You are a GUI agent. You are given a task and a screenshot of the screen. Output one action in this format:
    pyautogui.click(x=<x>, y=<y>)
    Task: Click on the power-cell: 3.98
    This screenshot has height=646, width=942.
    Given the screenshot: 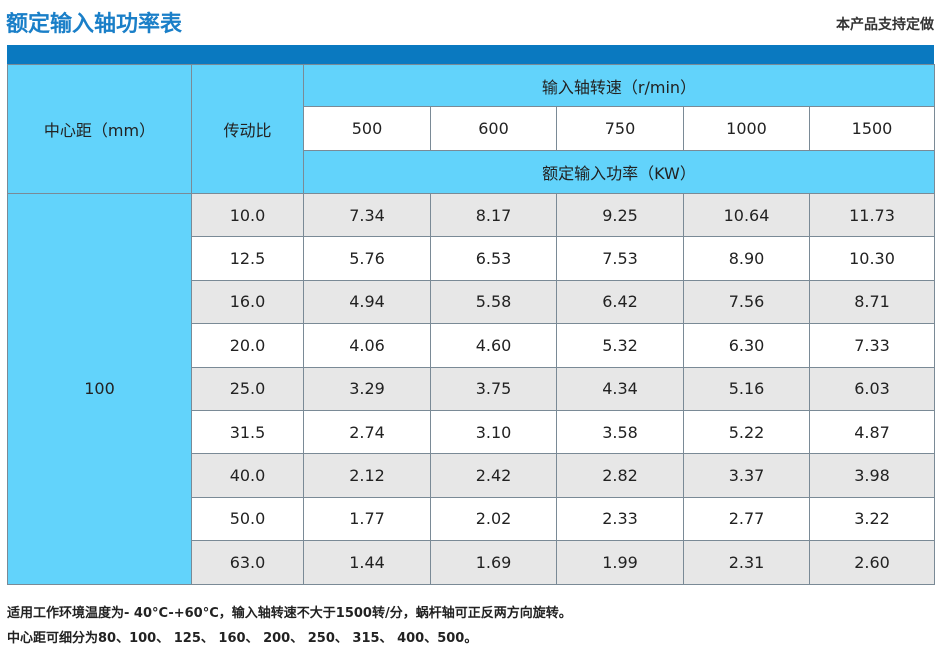 What is the action you would take?
    pyautogui.click(x=872, y=475)
    